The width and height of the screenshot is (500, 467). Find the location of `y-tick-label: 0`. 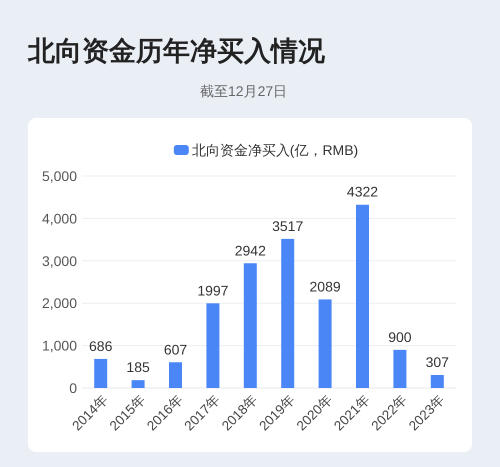

y-tick-label: 0 is located at coordinates (73, 388).